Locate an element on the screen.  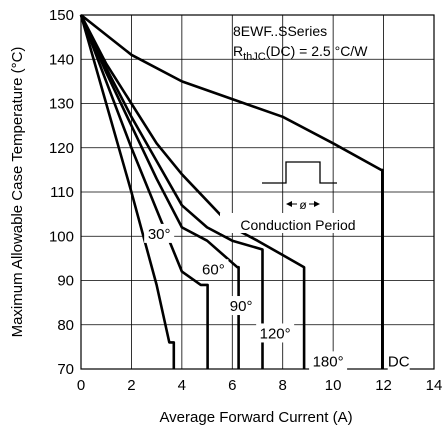
curve-label: DC is located at coordinates (399, 361).